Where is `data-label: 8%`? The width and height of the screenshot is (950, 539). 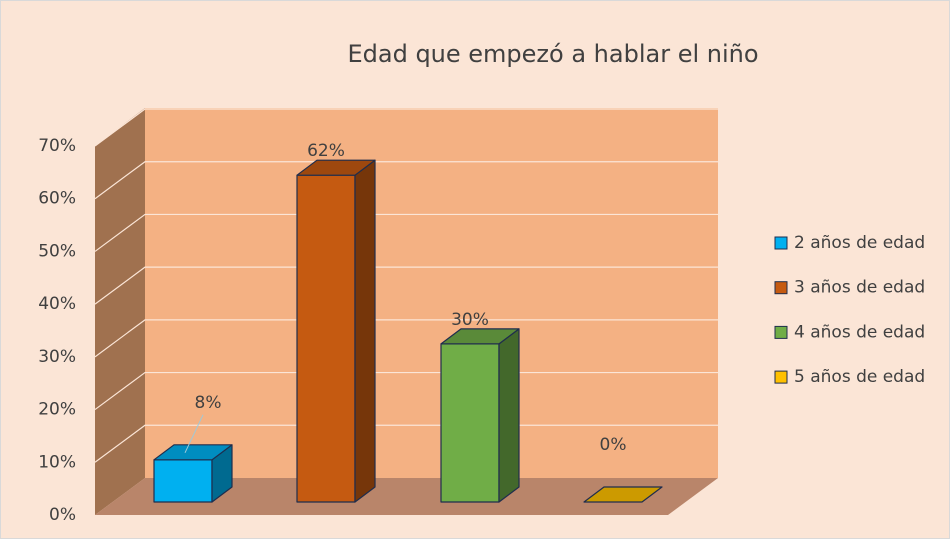 data-label: 8% is located at coordinates (208, 403).